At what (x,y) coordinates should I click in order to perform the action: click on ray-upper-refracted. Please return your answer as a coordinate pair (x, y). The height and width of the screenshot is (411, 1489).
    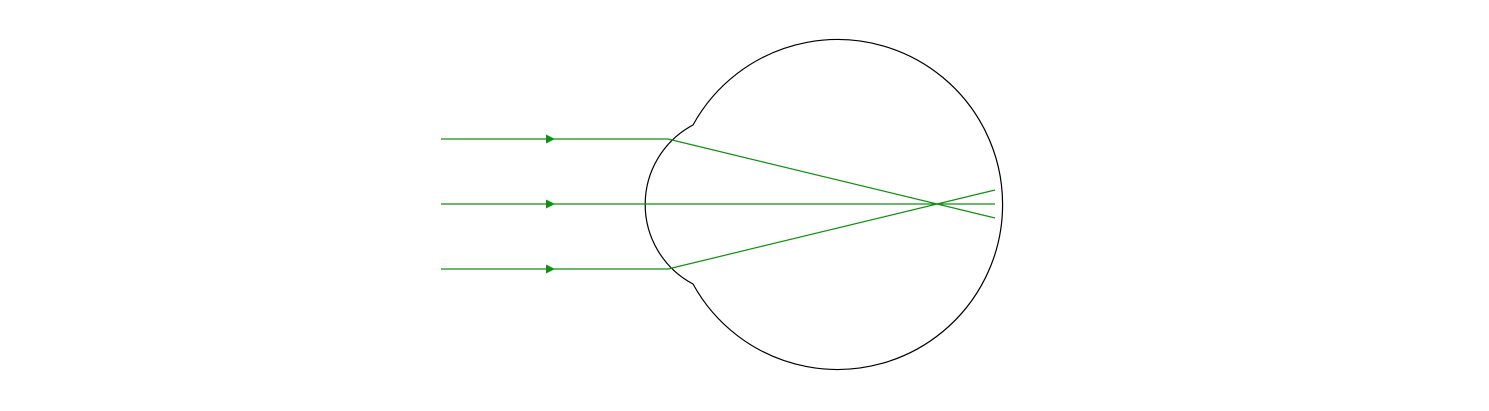
    Looking at the image, I should click on (831, 178).